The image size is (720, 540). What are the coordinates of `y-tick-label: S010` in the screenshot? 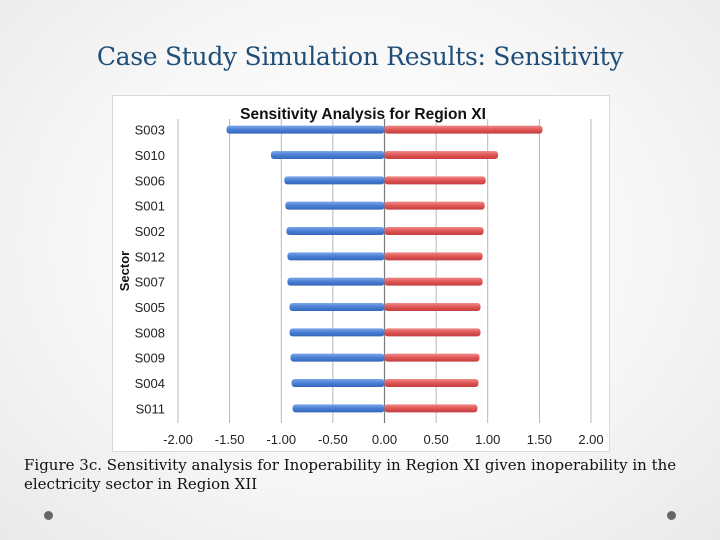 It's located at (150, 155).